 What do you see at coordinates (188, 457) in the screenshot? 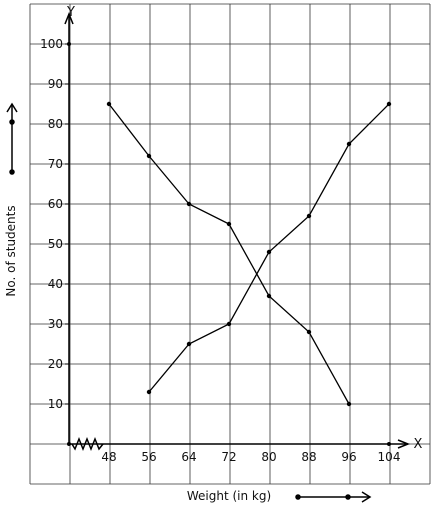
I see `x-tick-label: 64` at bounding box center [188, 457].